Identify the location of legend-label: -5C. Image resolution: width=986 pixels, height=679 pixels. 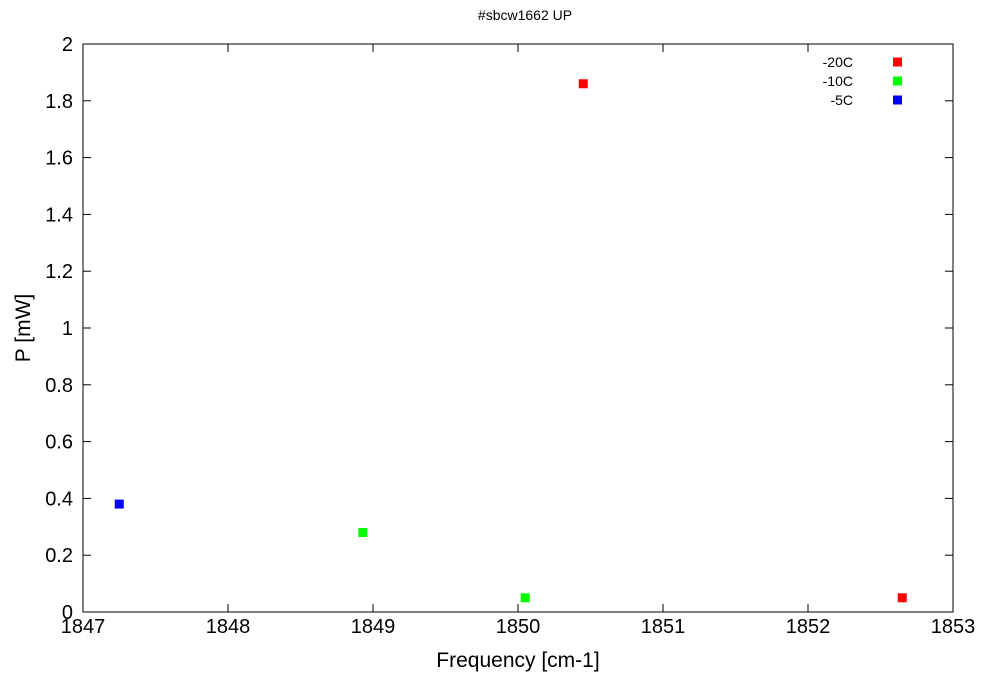
(841, 100).